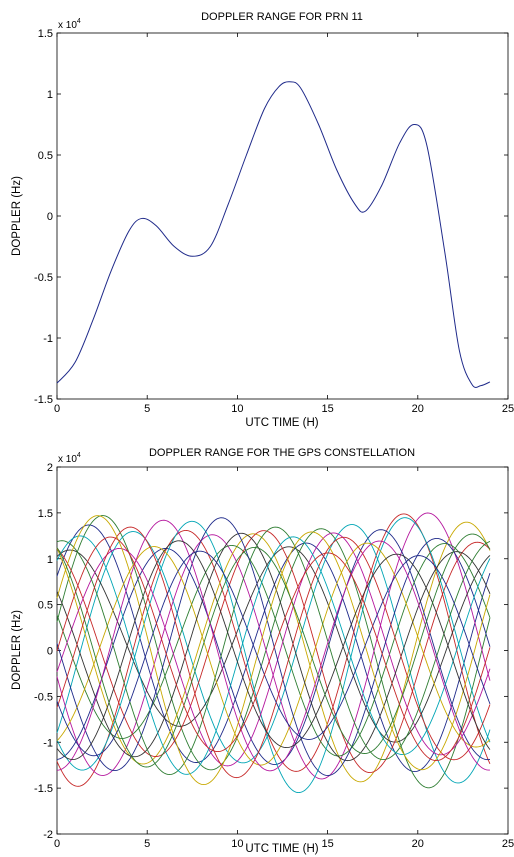  Describe the element at coordinates (50, 468) in the screenshot. I see `y-tick-label: 2` at that location.